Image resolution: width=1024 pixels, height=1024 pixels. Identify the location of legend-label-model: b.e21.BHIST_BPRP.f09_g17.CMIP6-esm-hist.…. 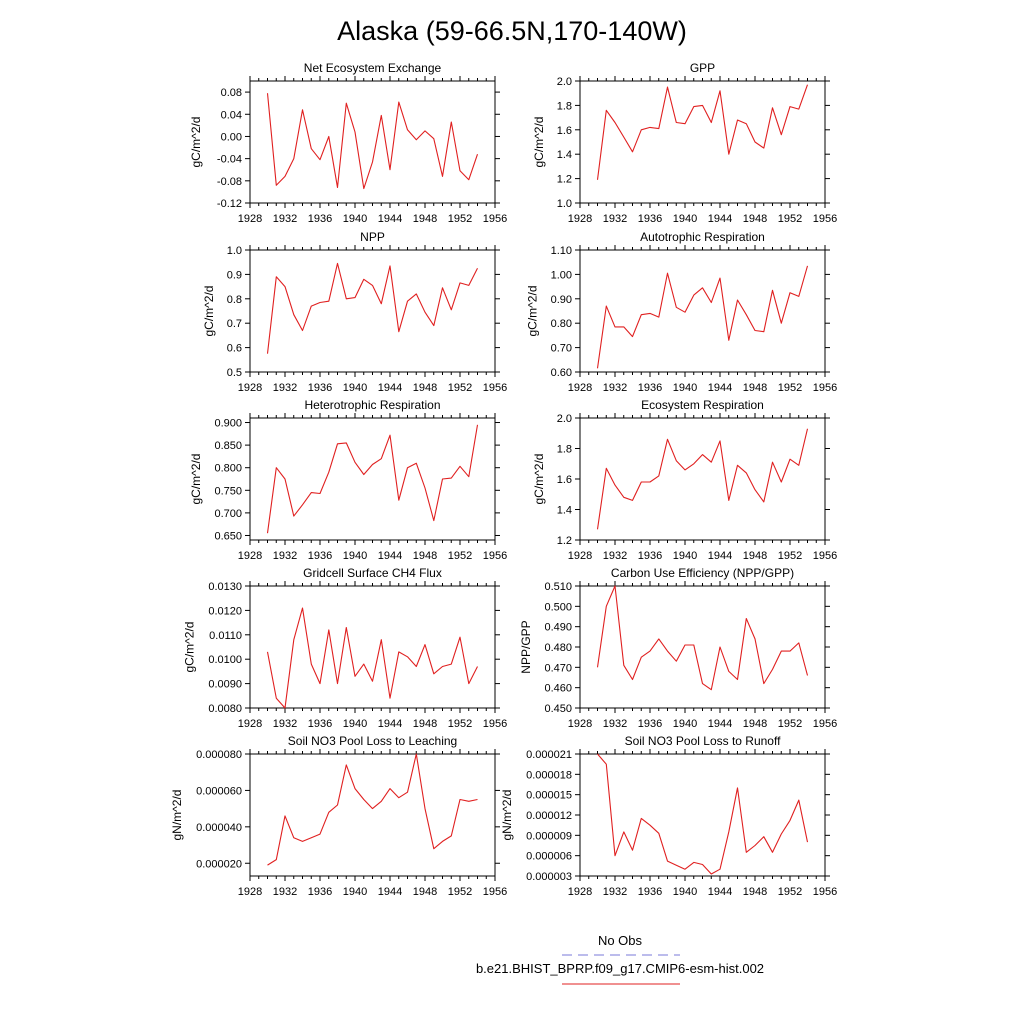
(620, 968).